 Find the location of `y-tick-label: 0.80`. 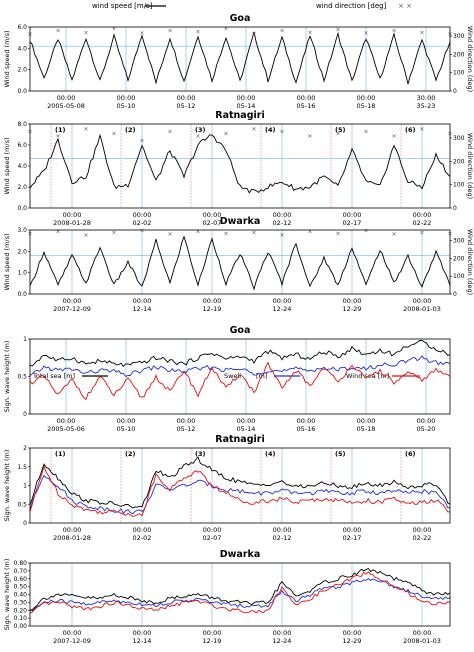

y-tick-label: 0.80 is located at coordinates (21, 563).